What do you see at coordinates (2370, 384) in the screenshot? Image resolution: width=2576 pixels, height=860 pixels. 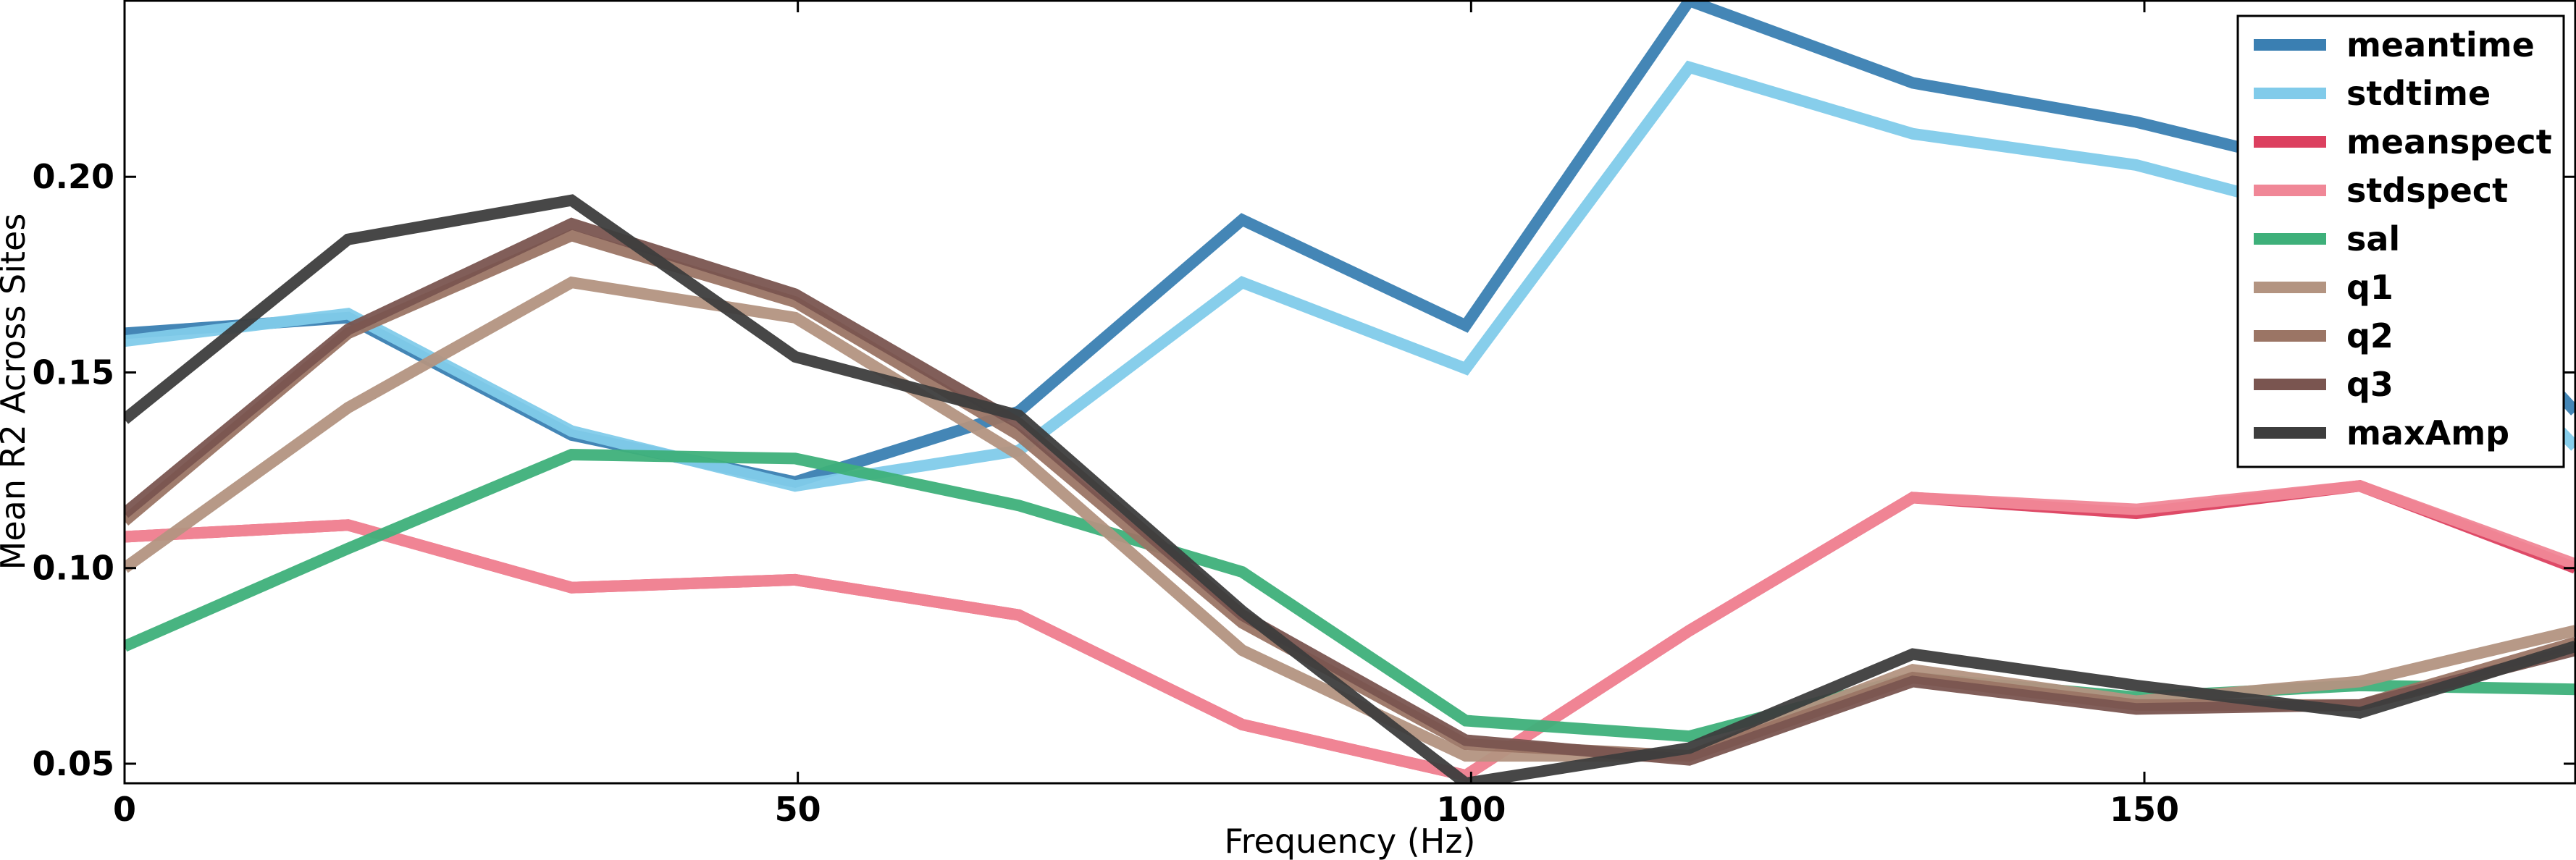 I see `legend-label-q3: q3` at bounding box center [2370, 384].